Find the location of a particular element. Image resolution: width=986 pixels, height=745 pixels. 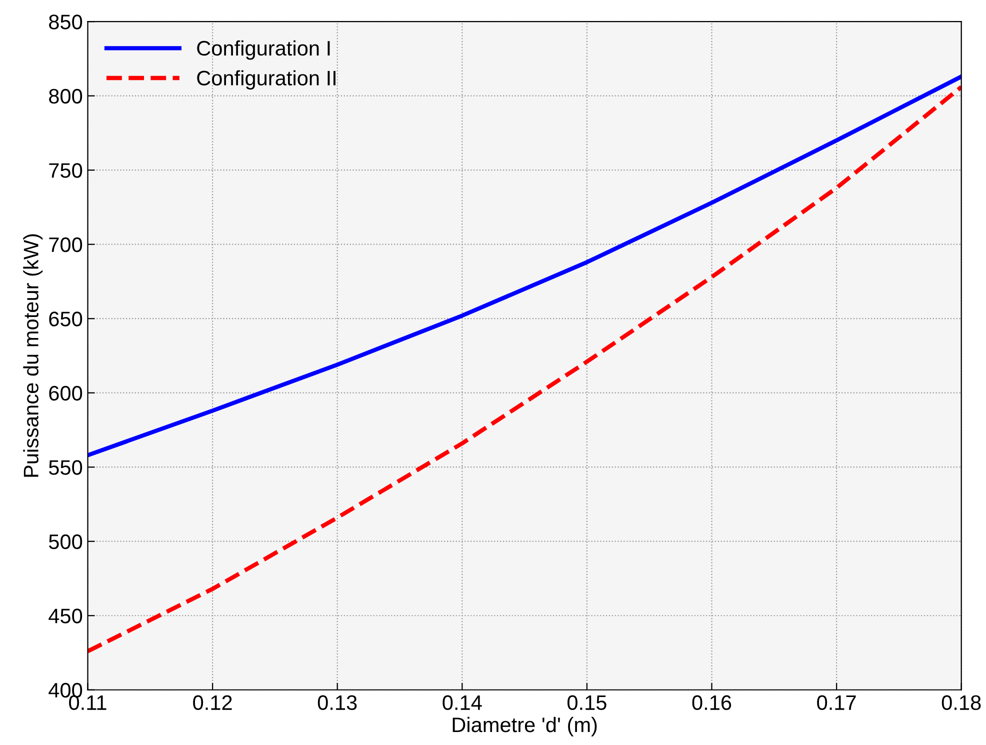

x-tick-label: 0.12 is located at coordinates (212, 702).